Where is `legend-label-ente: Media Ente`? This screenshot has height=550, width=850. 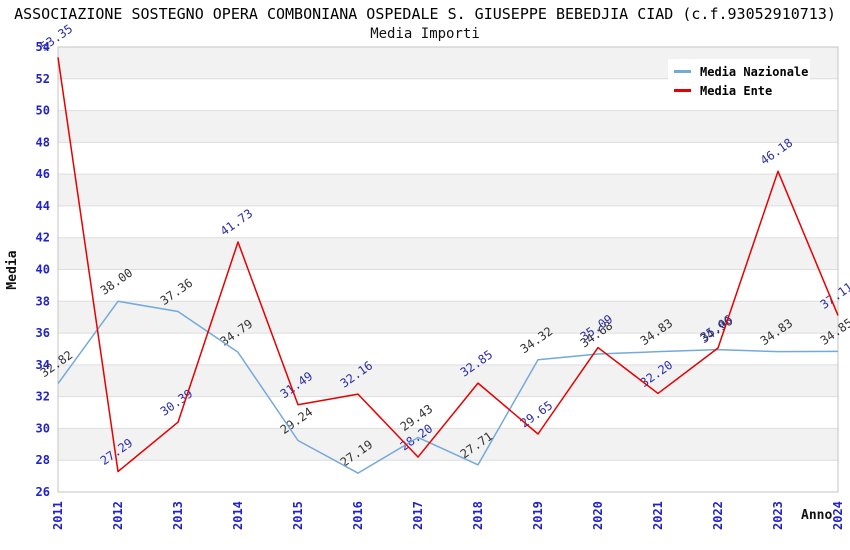 legend-label-ente: Media Ente is located at coordinates (736, 90).